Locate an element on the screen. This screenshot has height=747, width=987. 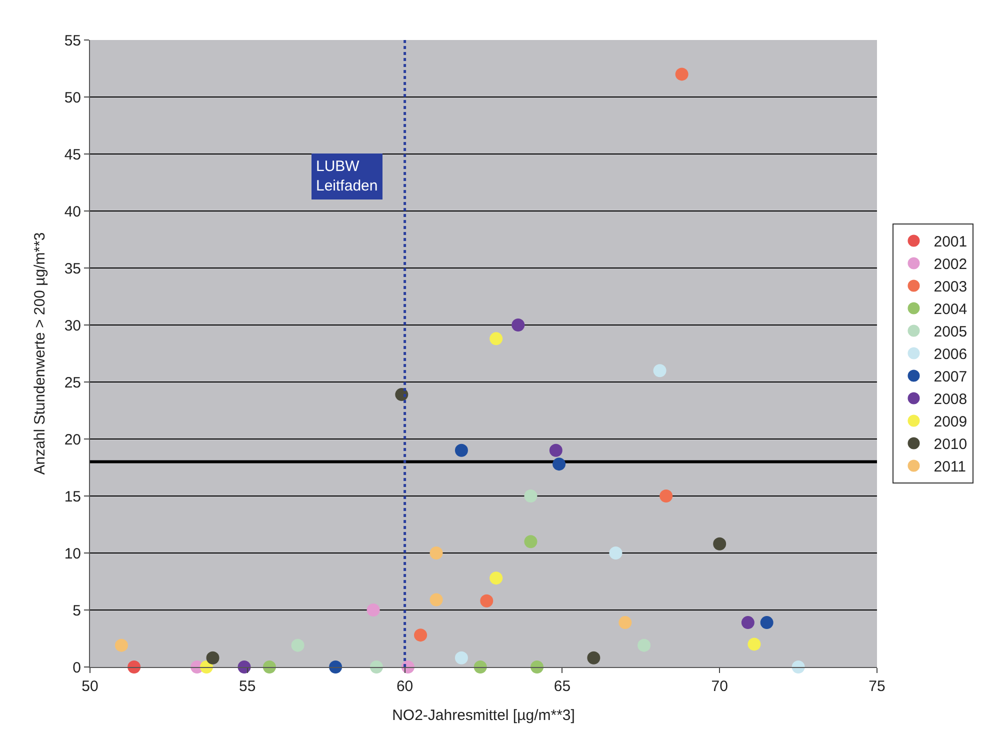
legend-label: 2001 is located at coordinates (951, 242).